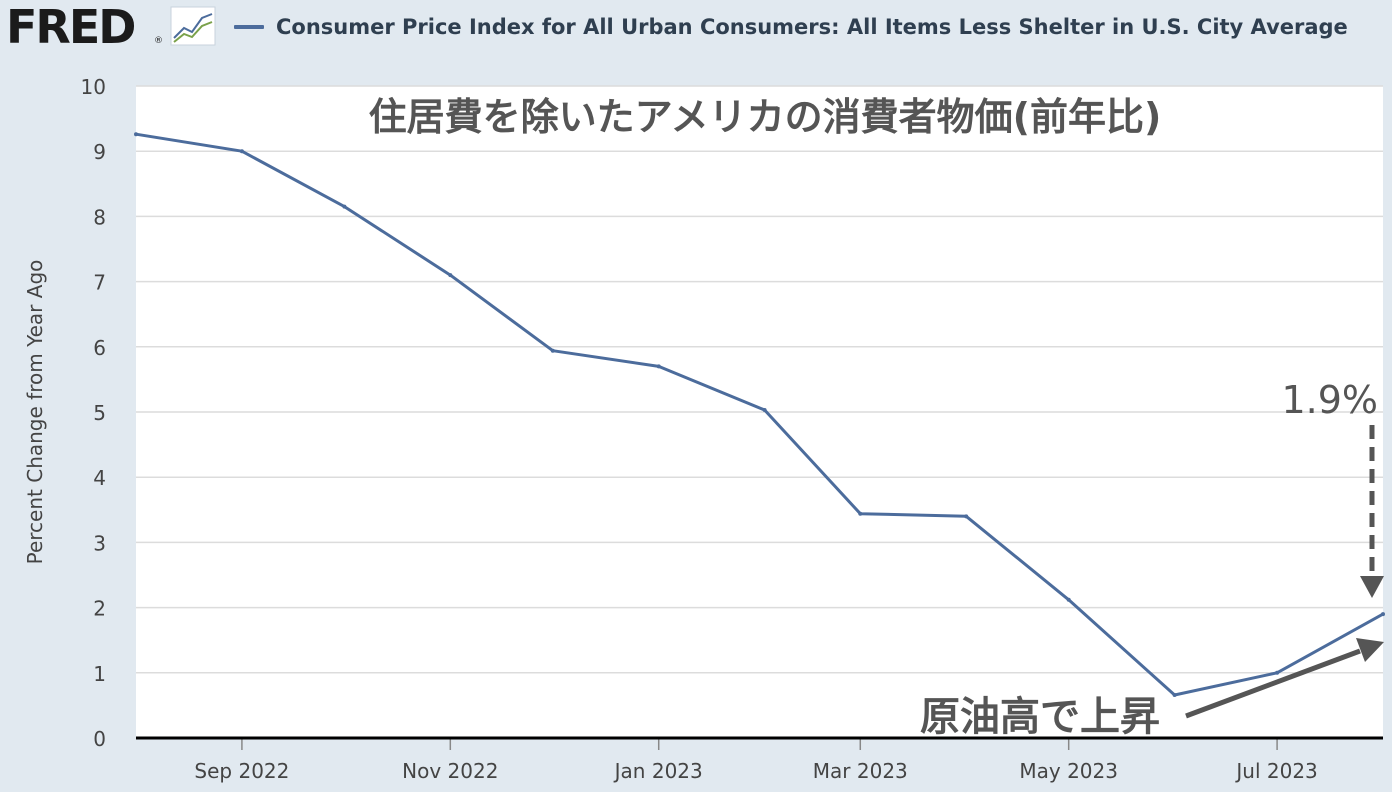 The image size is (1392, 792). What do you see at coordinates (1040, 717) in the screenshot?
I see `annotation-oil-label: 原油高で上昇` at bounding box center [1040, 717].